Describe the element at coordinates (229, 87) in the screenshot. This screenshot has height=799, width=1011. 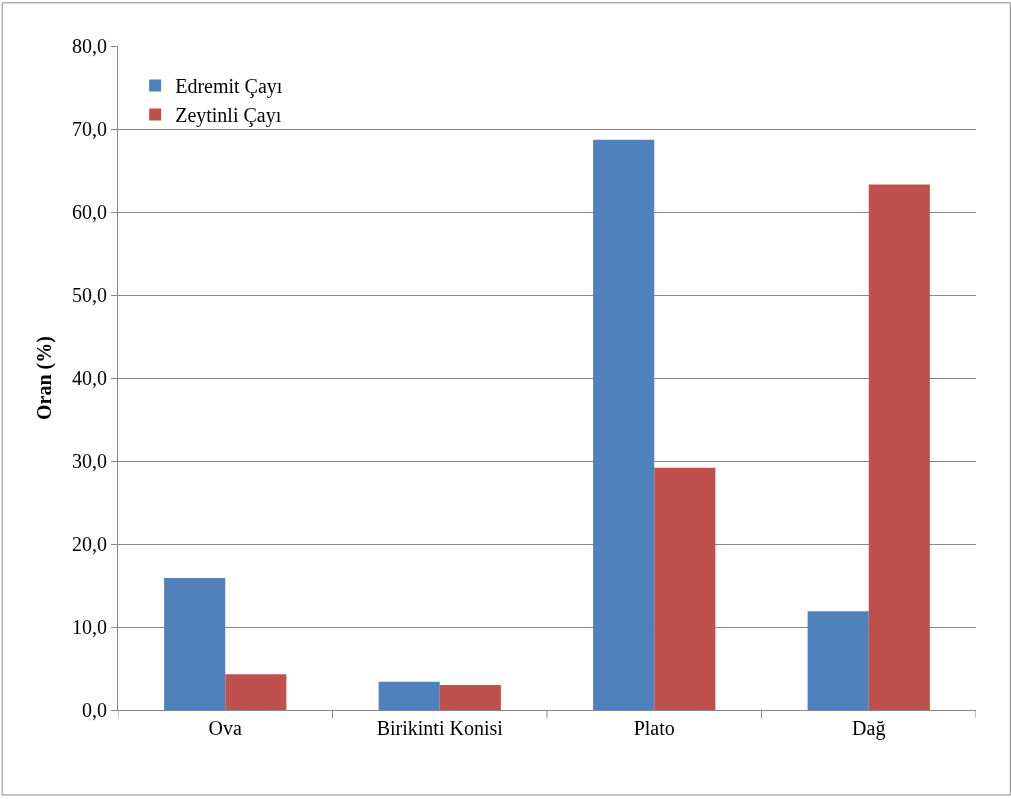
I see `legend-label: Edremit Çayı` at that location.